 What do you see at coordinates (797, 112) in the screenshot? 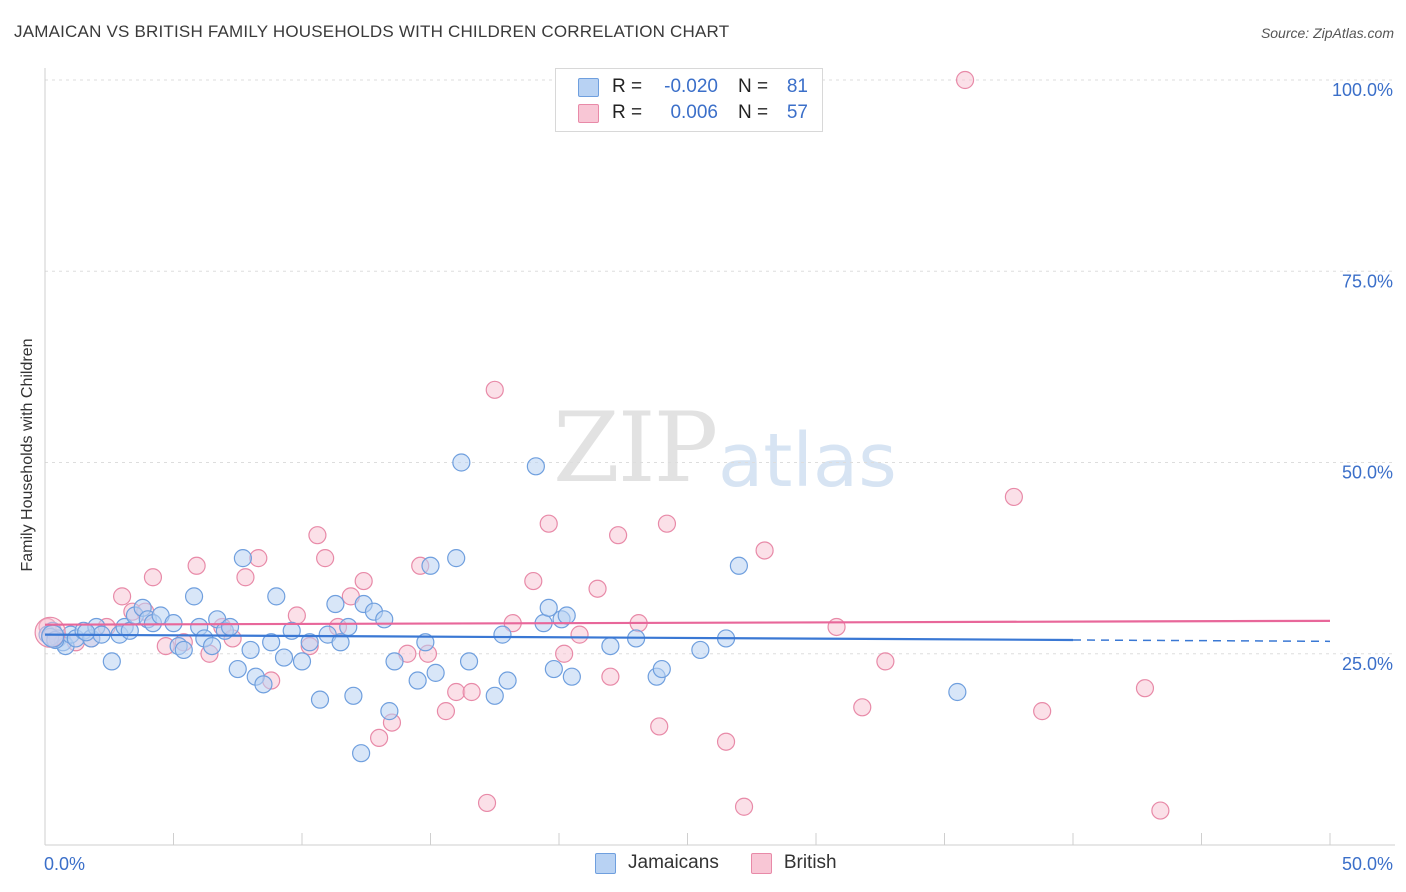
I see `n-value: 57` at bounding box center [797, 112].